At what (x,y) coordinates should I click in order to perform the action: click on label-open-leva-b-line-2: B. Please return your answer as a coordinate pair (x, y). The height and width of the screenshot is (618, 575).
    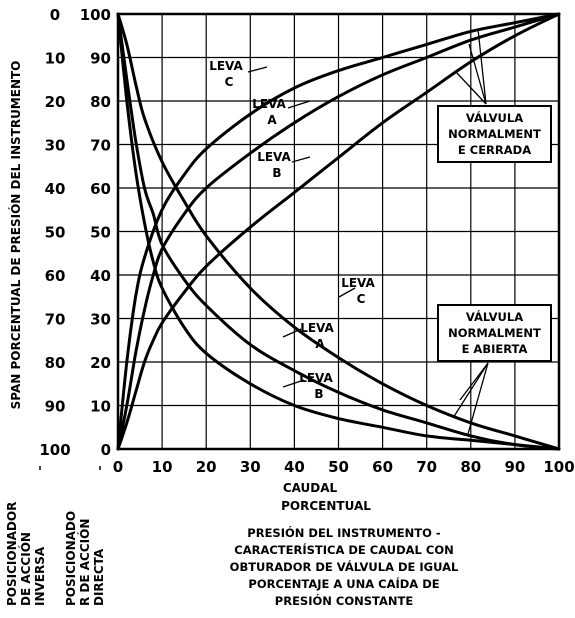
    Looking at the image, I should click on (318, 394).